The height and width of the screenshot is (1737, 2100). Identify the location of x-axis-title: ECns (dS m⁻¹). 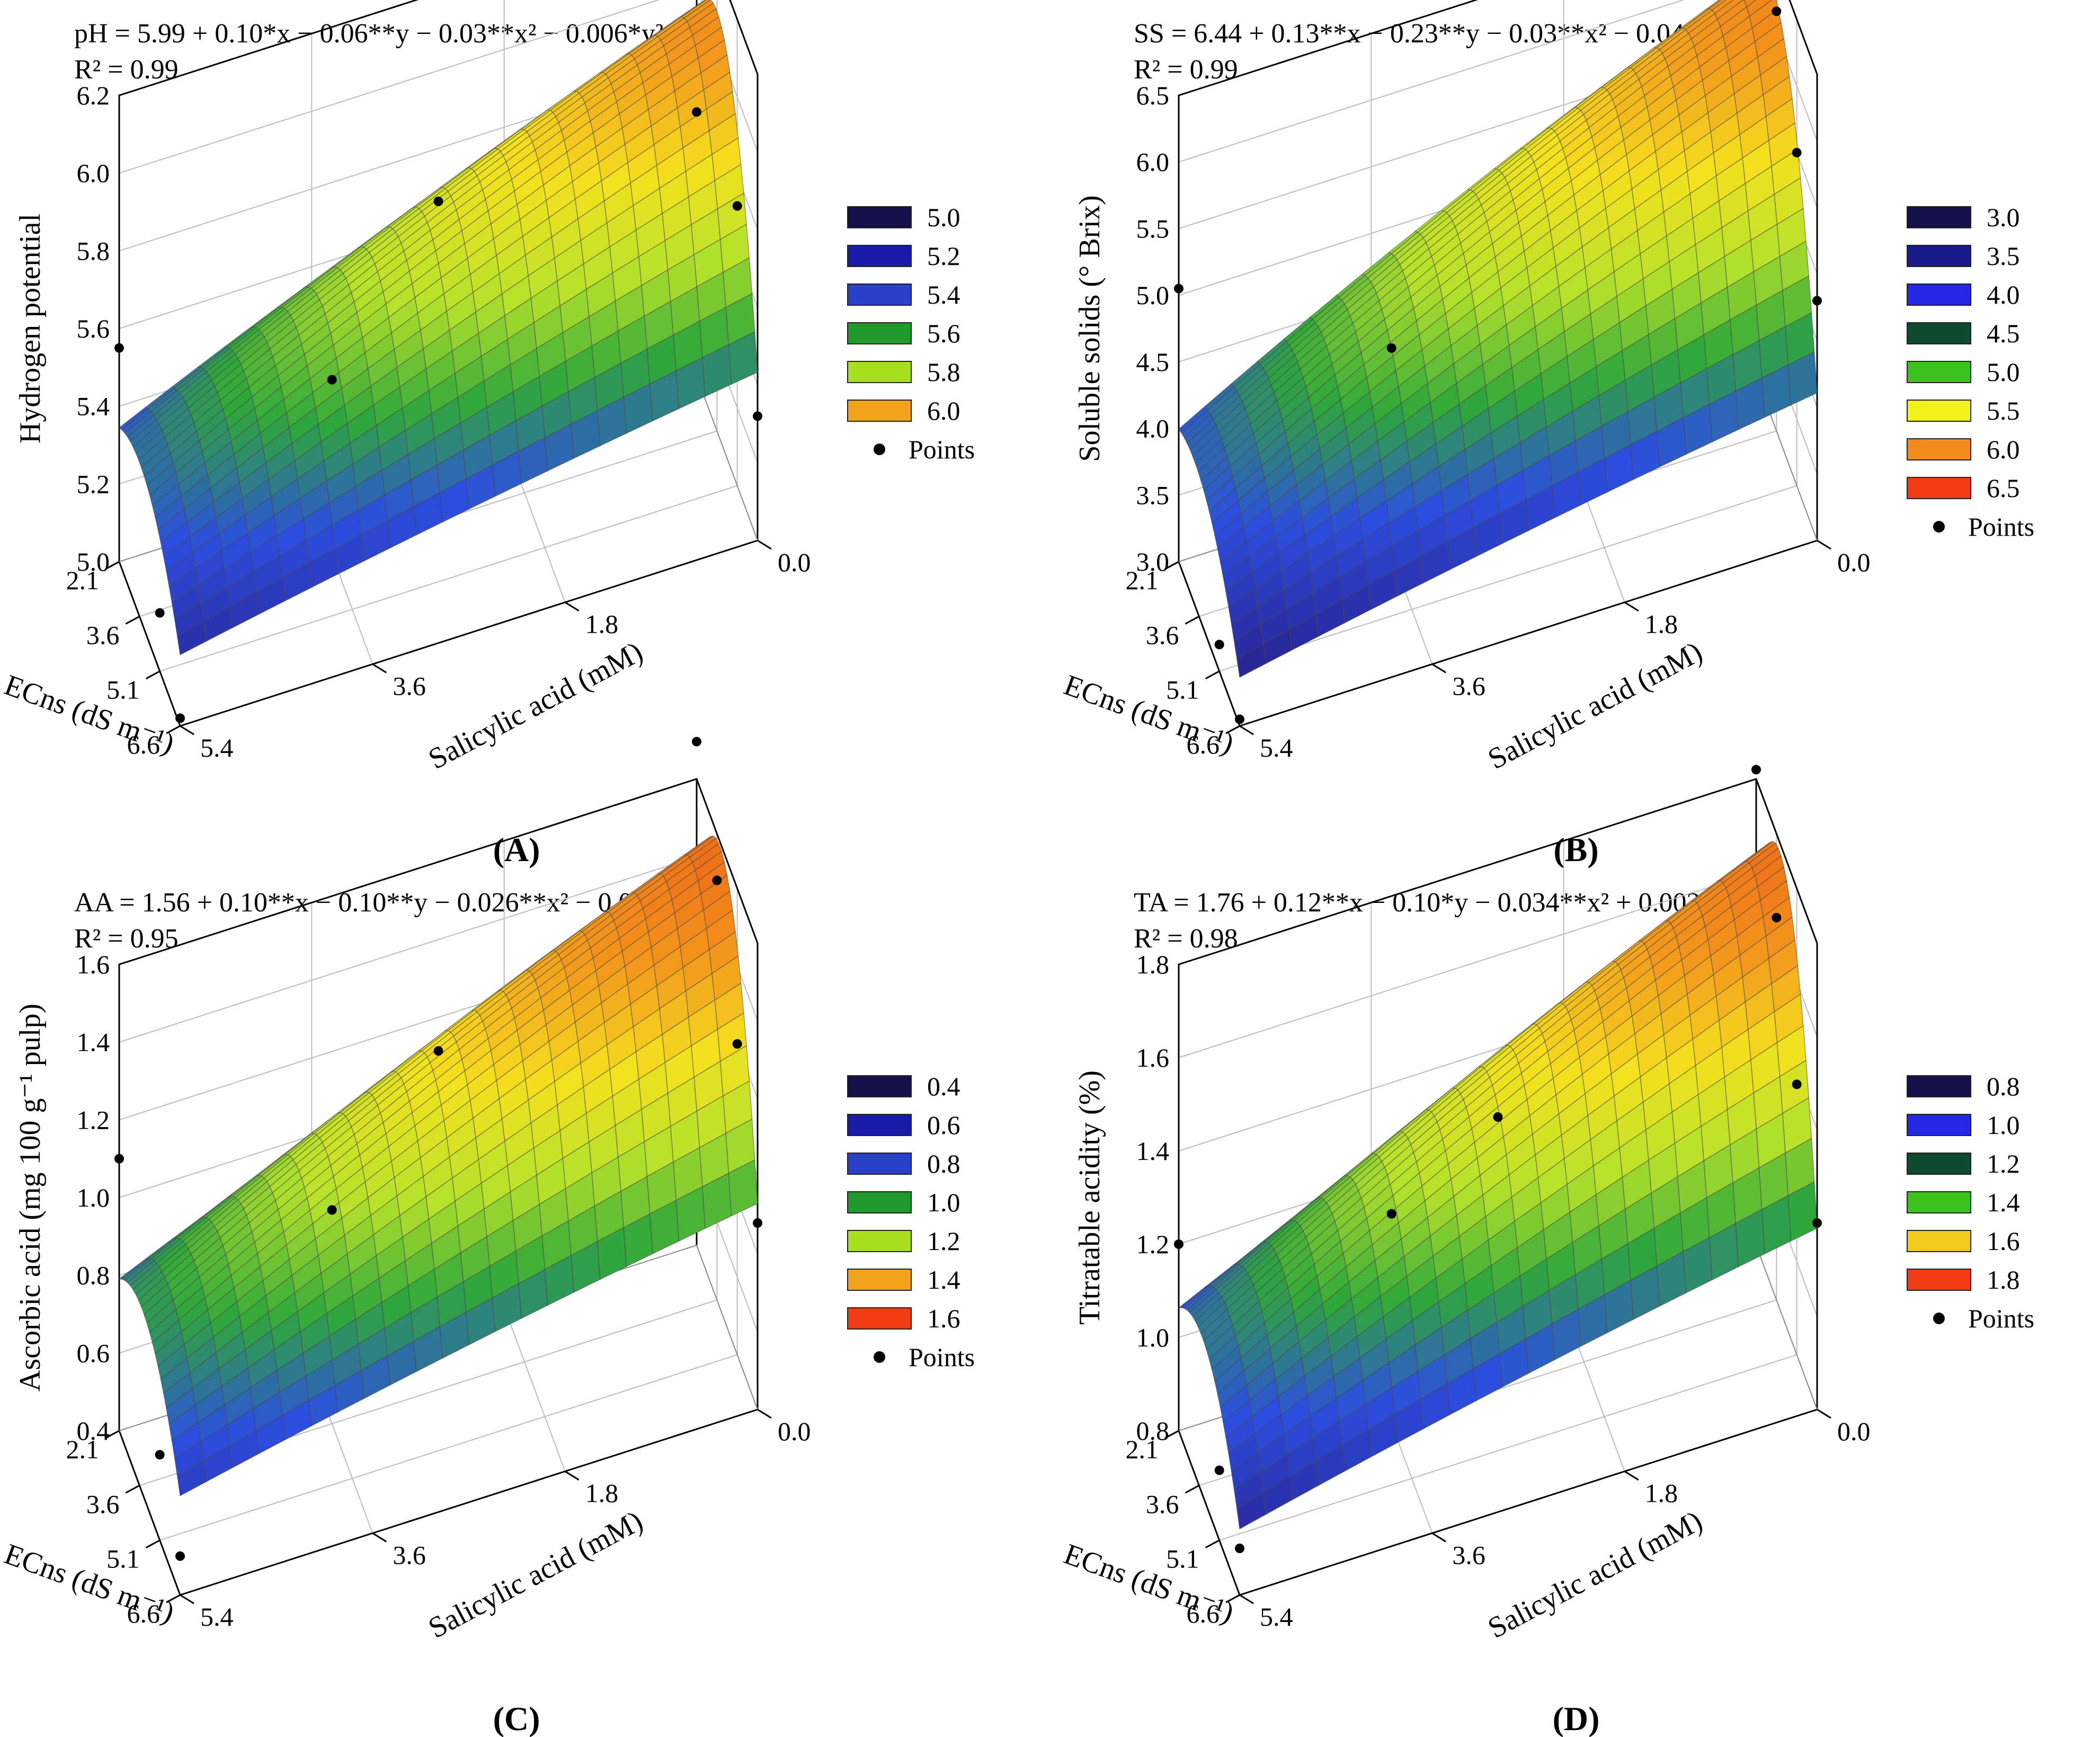
(1149, 715).